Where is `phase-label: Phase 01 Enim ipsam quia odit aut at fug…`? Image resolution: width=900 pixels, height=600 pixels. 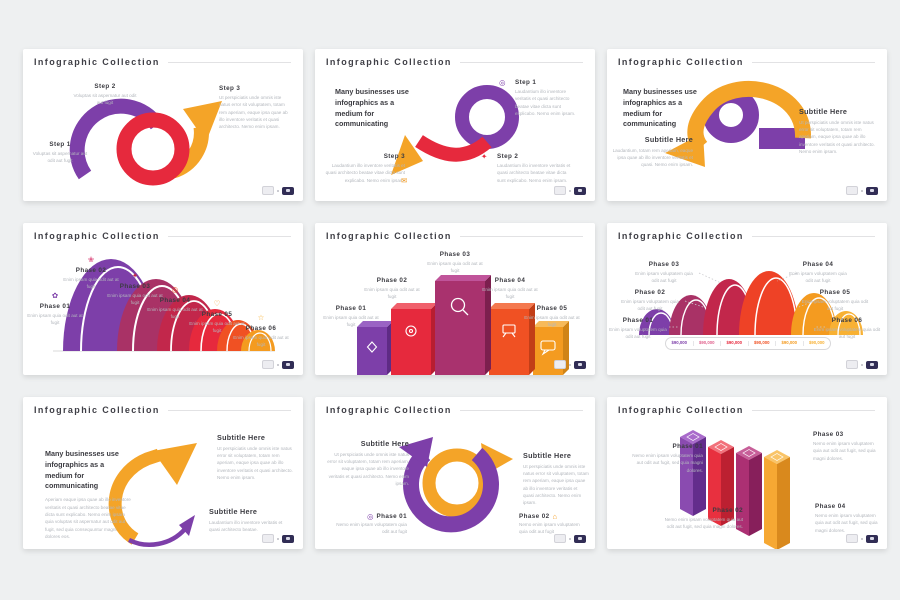 phase-label: Phase 01 Enim ipsam quia odit aut at fug… is located at coordinates (351, 316).